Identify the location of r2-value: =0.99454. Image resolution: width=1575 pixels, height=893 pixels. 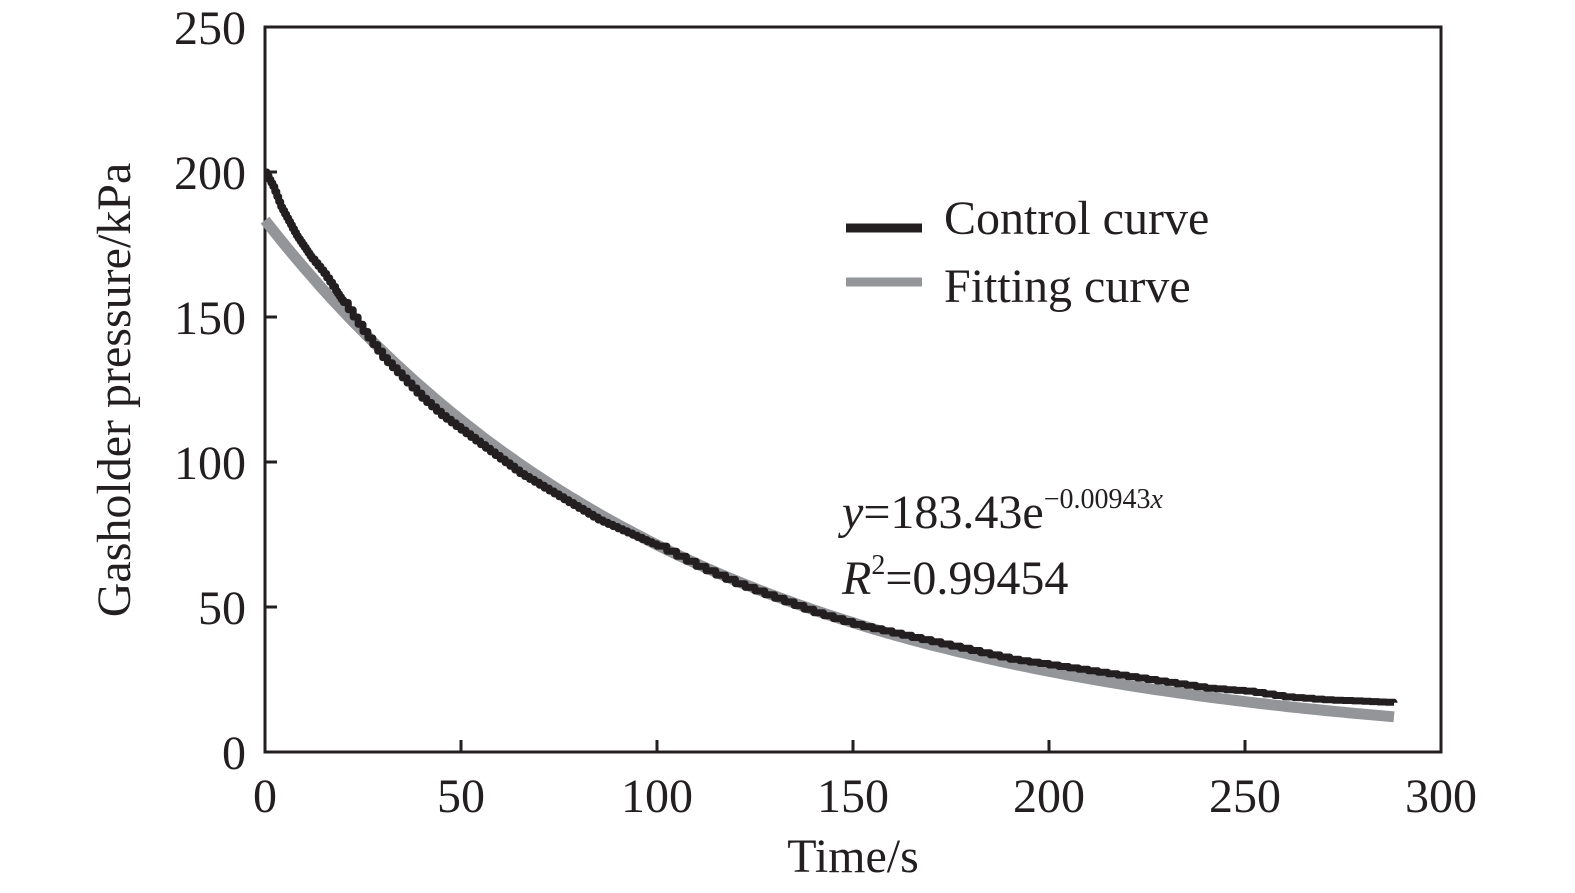
(976, 578).